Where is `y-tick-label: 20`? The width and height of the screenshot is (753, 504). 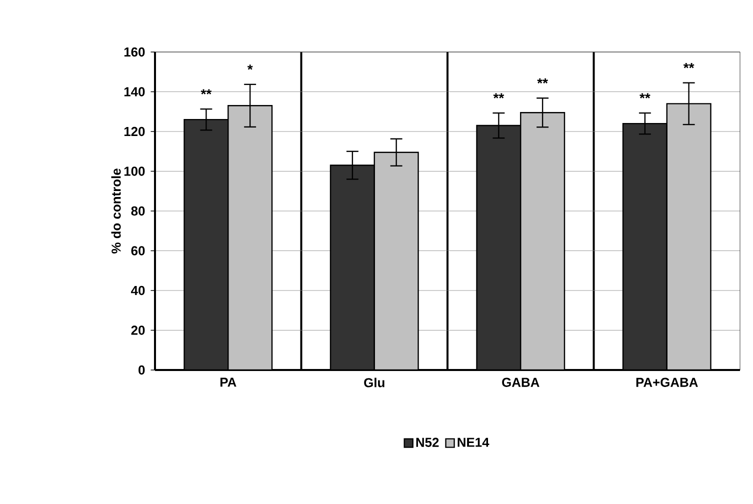
y-tick-label: 20 is located at coordinates (138, 330).